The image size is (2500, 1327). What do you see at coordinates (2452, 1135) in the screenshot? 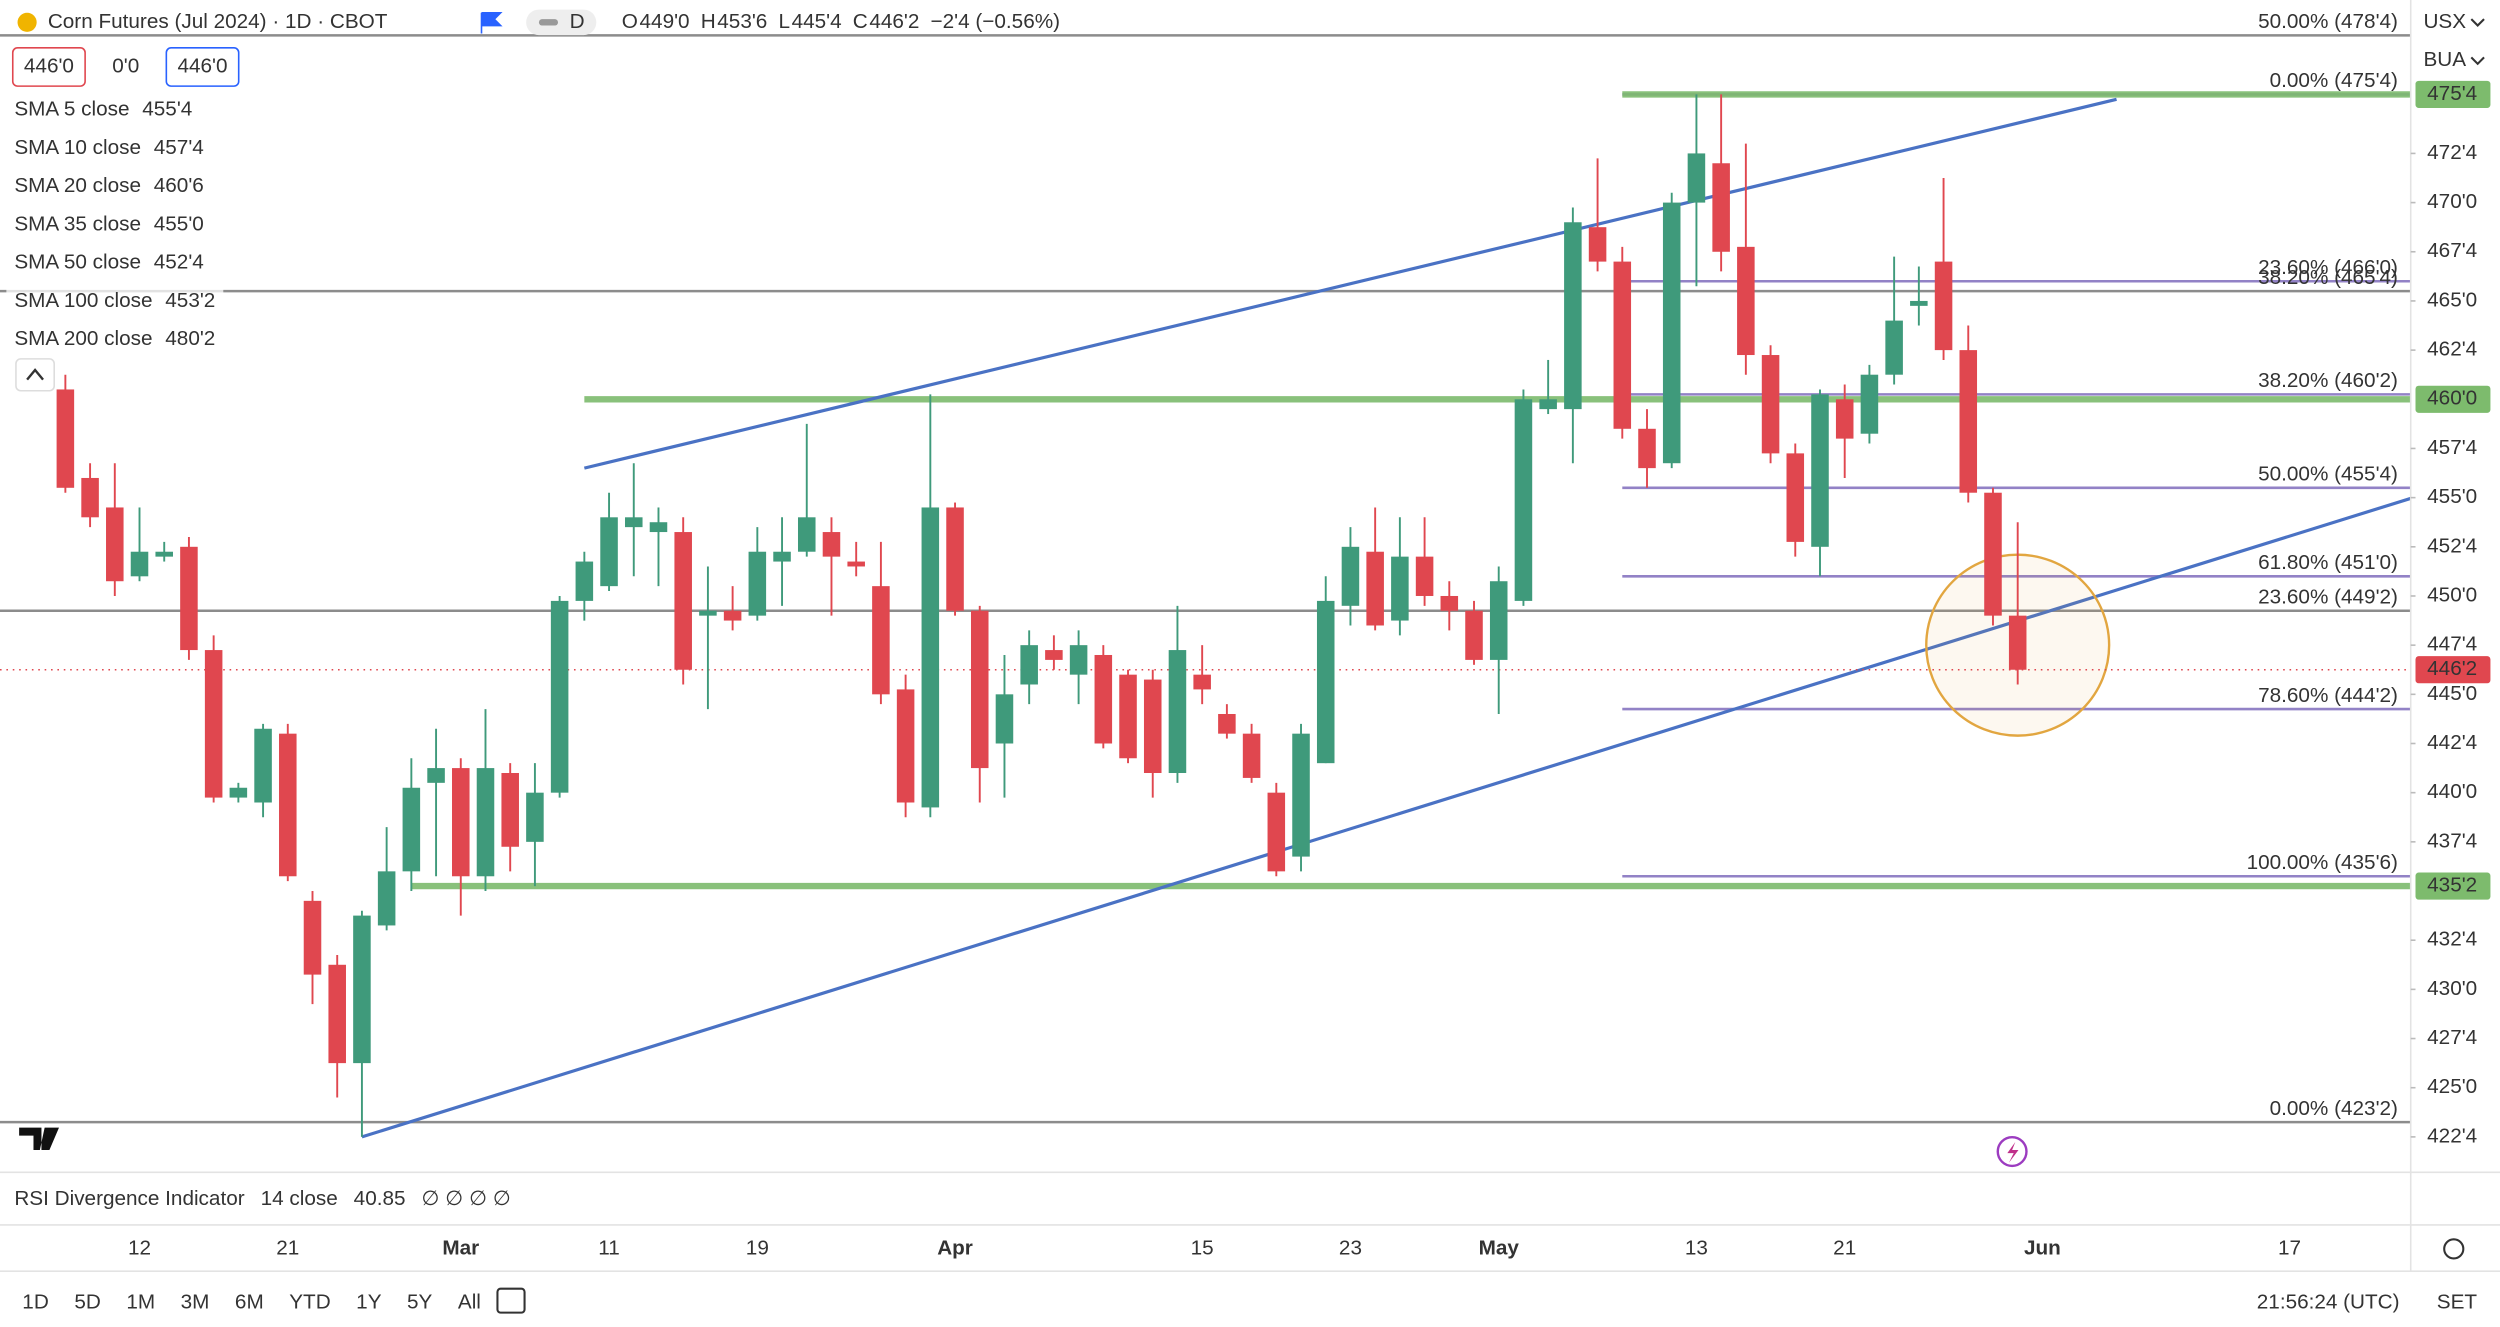
I see `y-tick-label: 422'4` at bounding box center [2452, 1135].